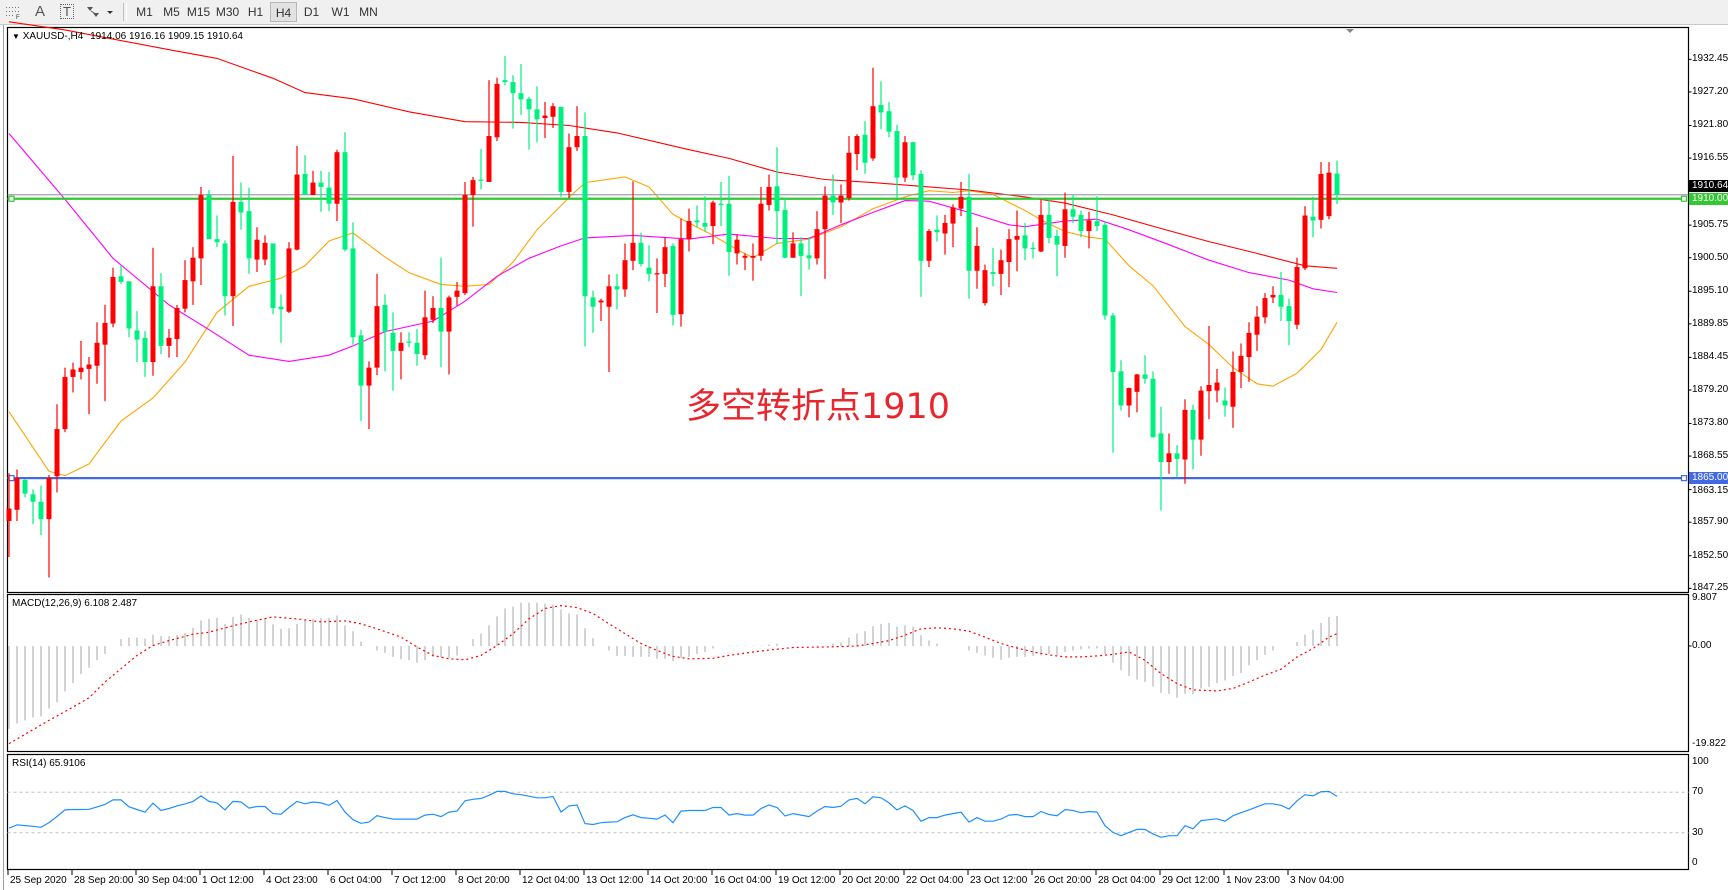 The image size is (1728, 890). Describe the element at coordinates (16, 36) in the screenshot. I see `collapse-triangle-icon: ▼` at that location.